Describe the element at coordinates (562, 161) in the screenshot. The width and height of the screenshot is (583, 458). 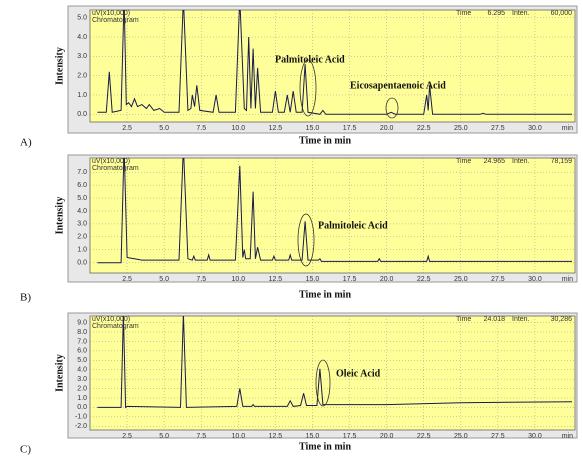
I see `header-inten: 78,159` at that location.